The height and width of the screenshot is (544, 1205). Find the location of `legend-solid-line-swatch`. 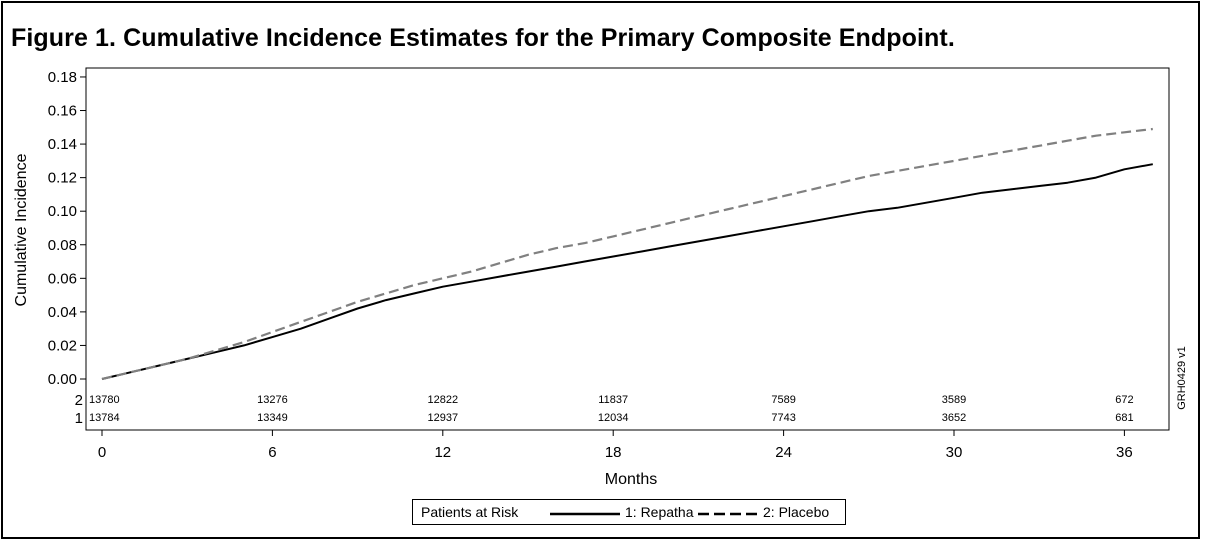

legend-solid-line-swatch is located at coordinates (585, 514).